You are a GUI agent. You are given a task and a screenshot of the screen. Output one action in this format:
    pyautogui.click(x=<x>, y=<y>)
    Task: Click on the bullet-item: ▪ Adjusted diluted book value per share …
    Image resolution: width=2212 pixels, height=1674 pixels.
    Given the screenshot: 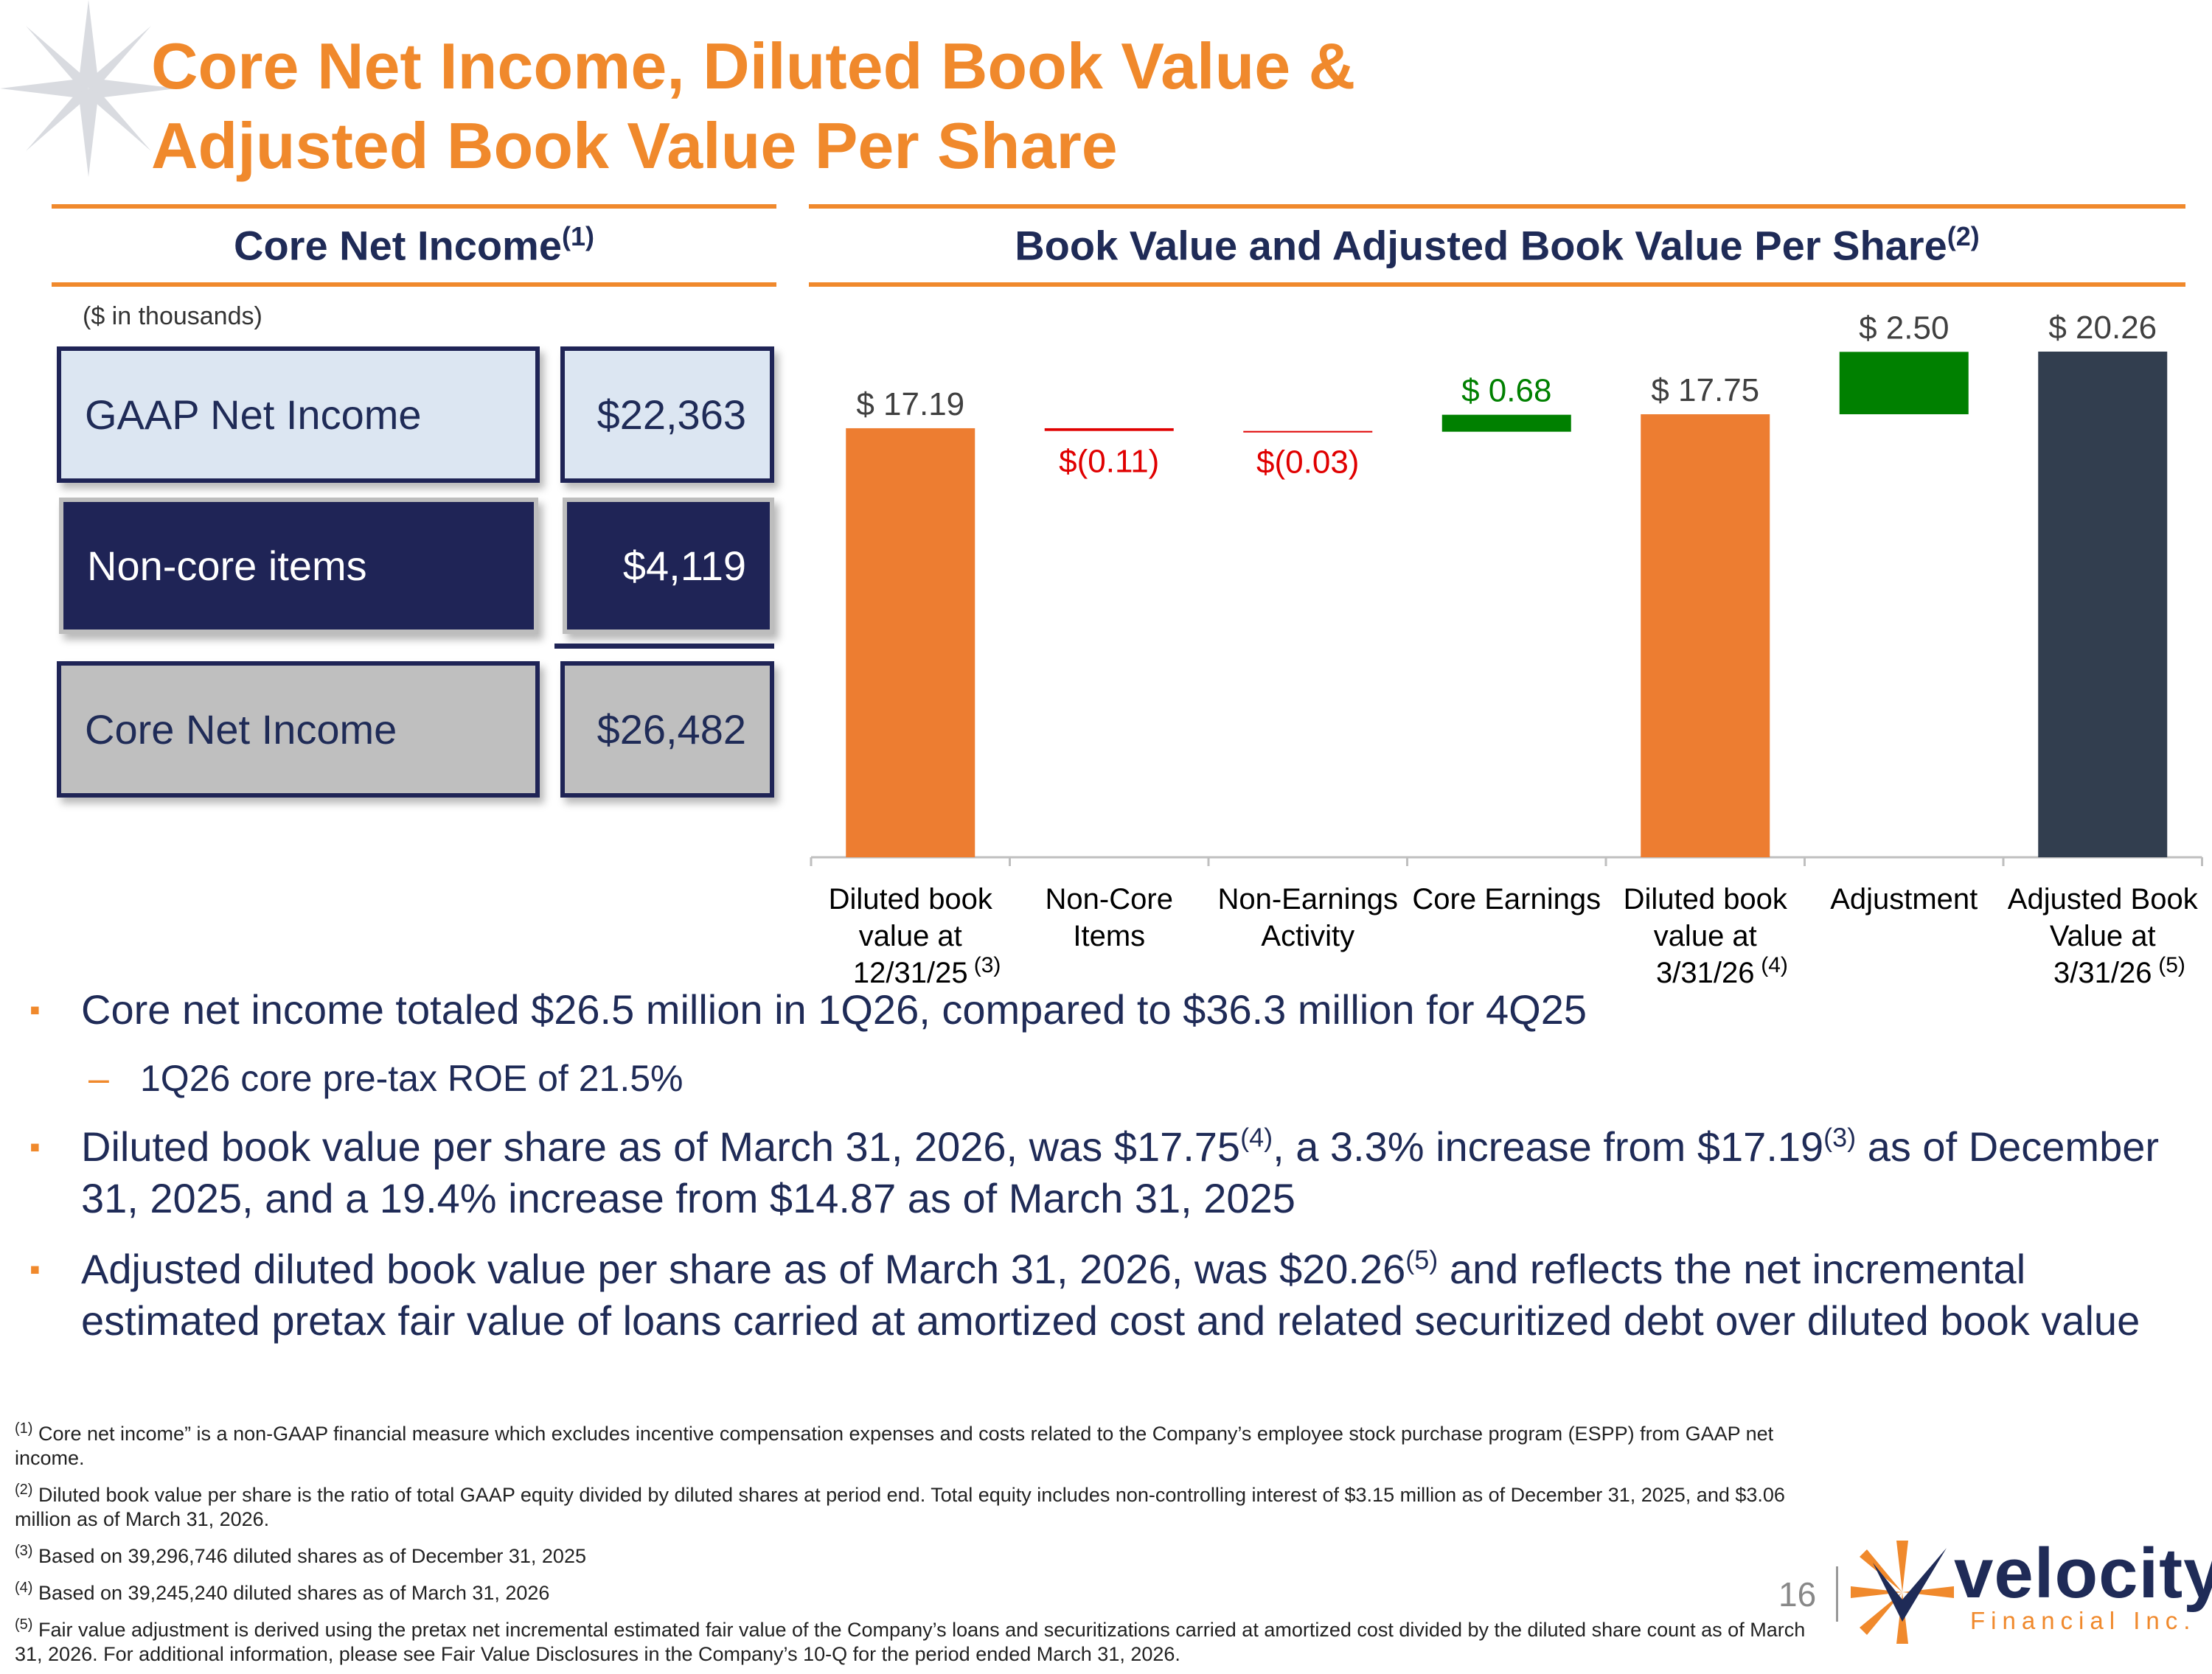 What is the action you would take?
    pyautogui.click(x=1098, y=1295)
    